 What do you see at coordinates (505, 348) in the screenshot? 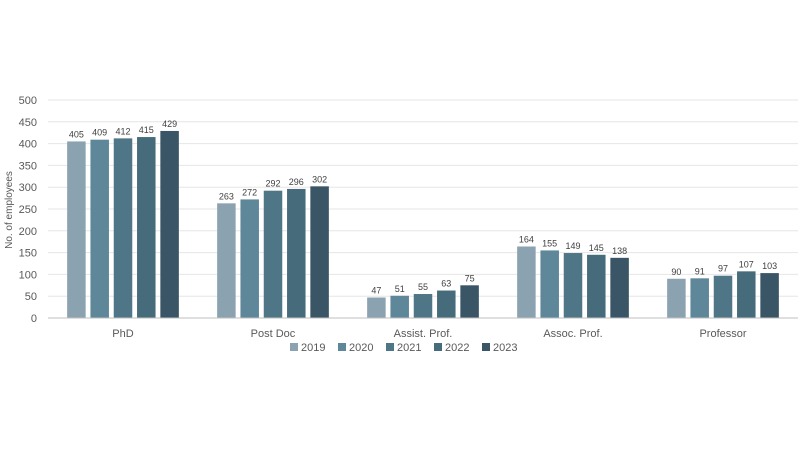
I see `legend-label: 2023` at bounding box center [505, 348].